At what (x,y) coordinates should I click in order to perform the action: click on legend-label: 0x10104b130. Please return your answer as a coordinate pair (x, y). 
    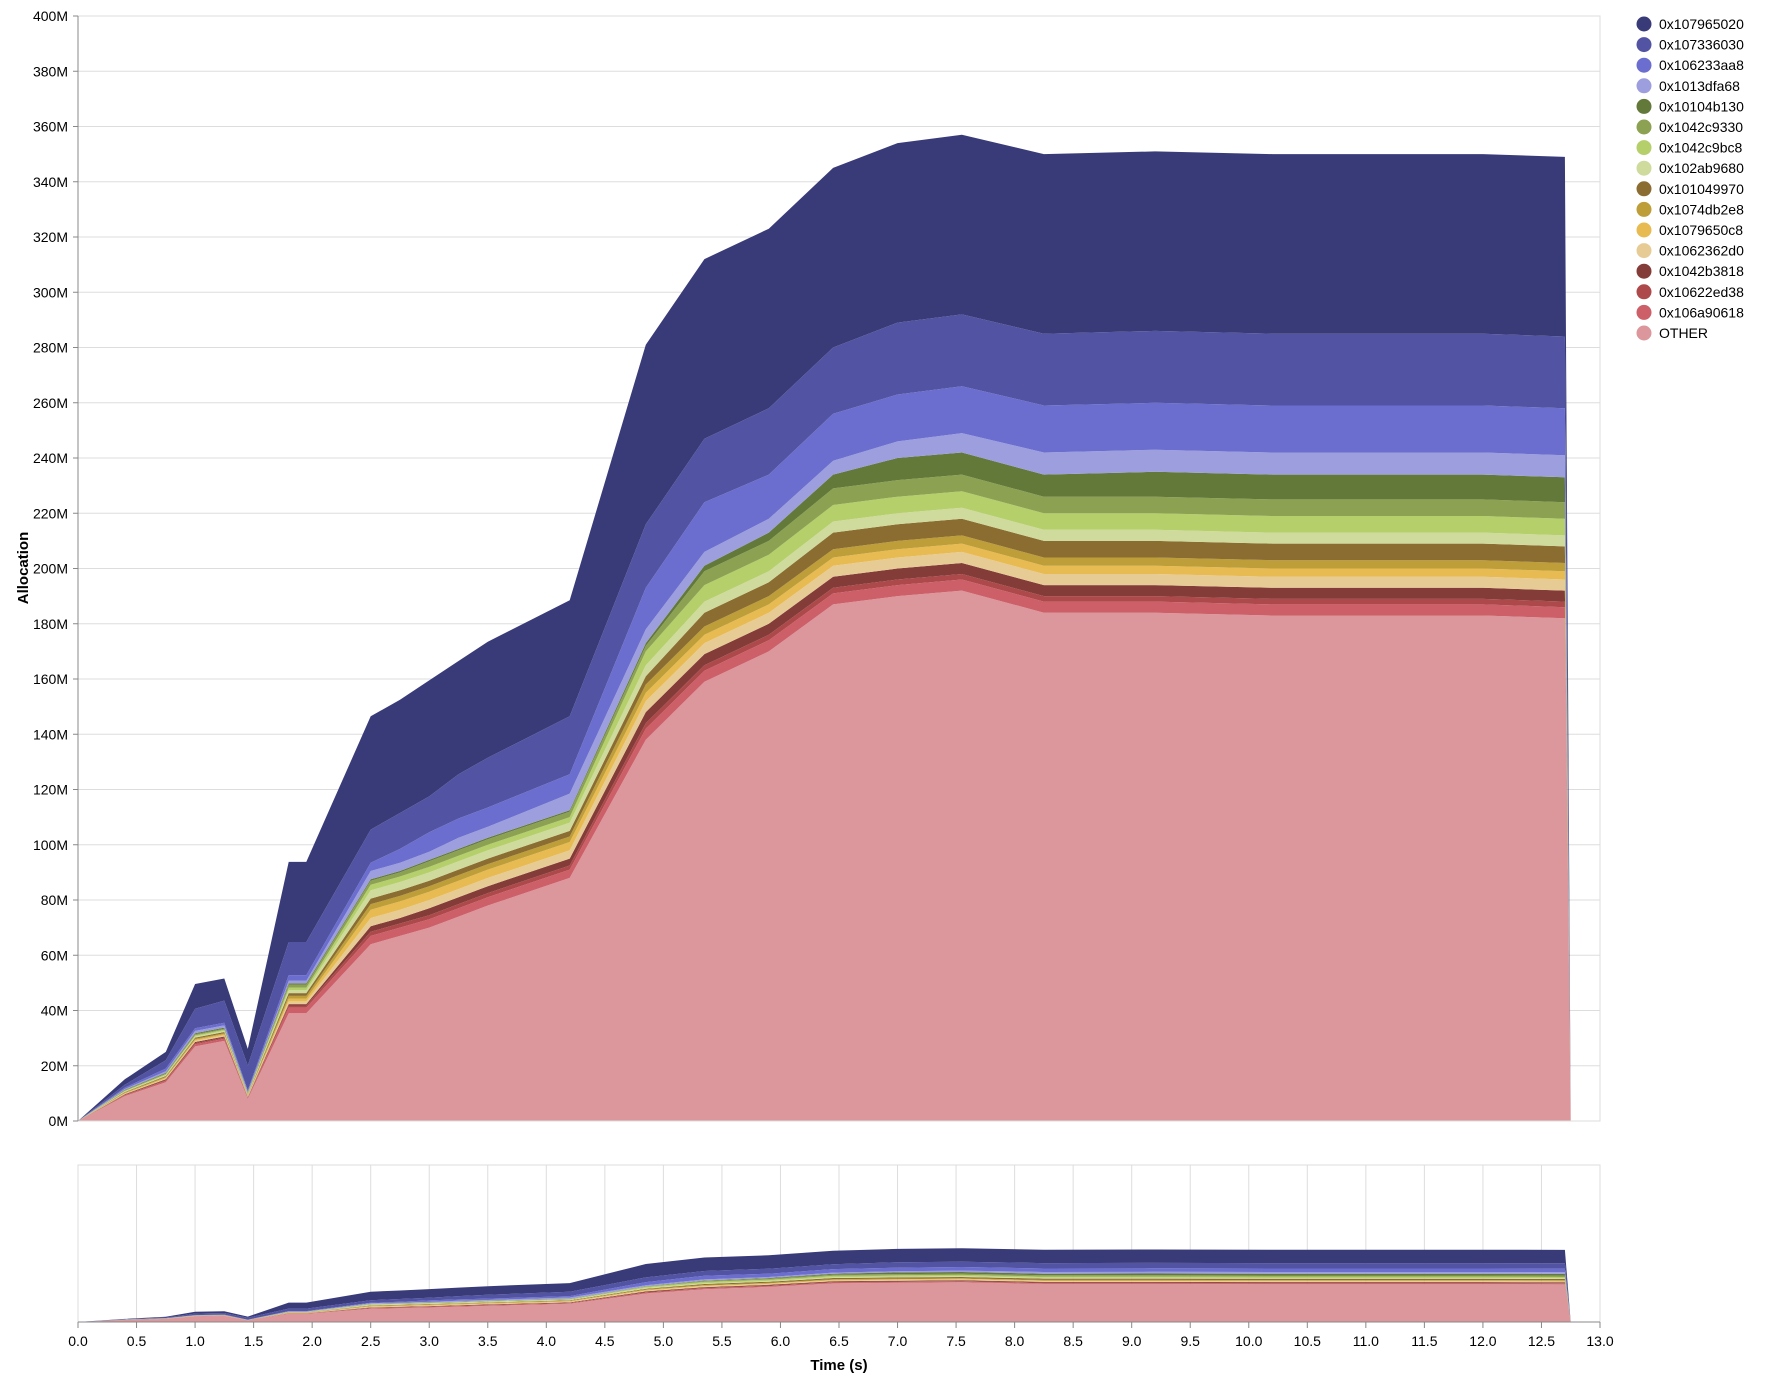
    Looking at the image, I should click on (1701, 106).